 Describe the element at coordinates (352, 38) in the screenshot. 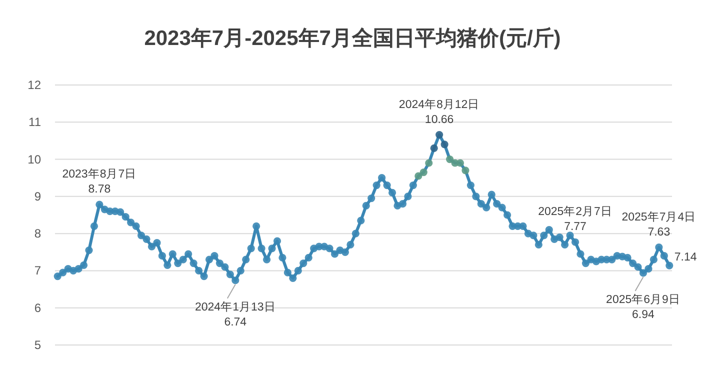

I see `chart-title: 2023年7月-2025年7月全国日平均猪价(元/斤)` at that location.